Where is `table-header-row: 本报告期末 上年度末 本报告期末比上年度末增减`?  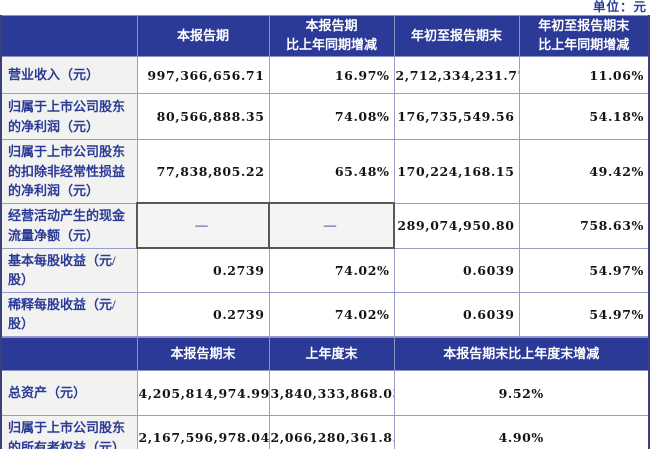 table-header-row: 本报告期末 上年度末 本报告期末比上年度末增减 is located at coordinates (325, 354).